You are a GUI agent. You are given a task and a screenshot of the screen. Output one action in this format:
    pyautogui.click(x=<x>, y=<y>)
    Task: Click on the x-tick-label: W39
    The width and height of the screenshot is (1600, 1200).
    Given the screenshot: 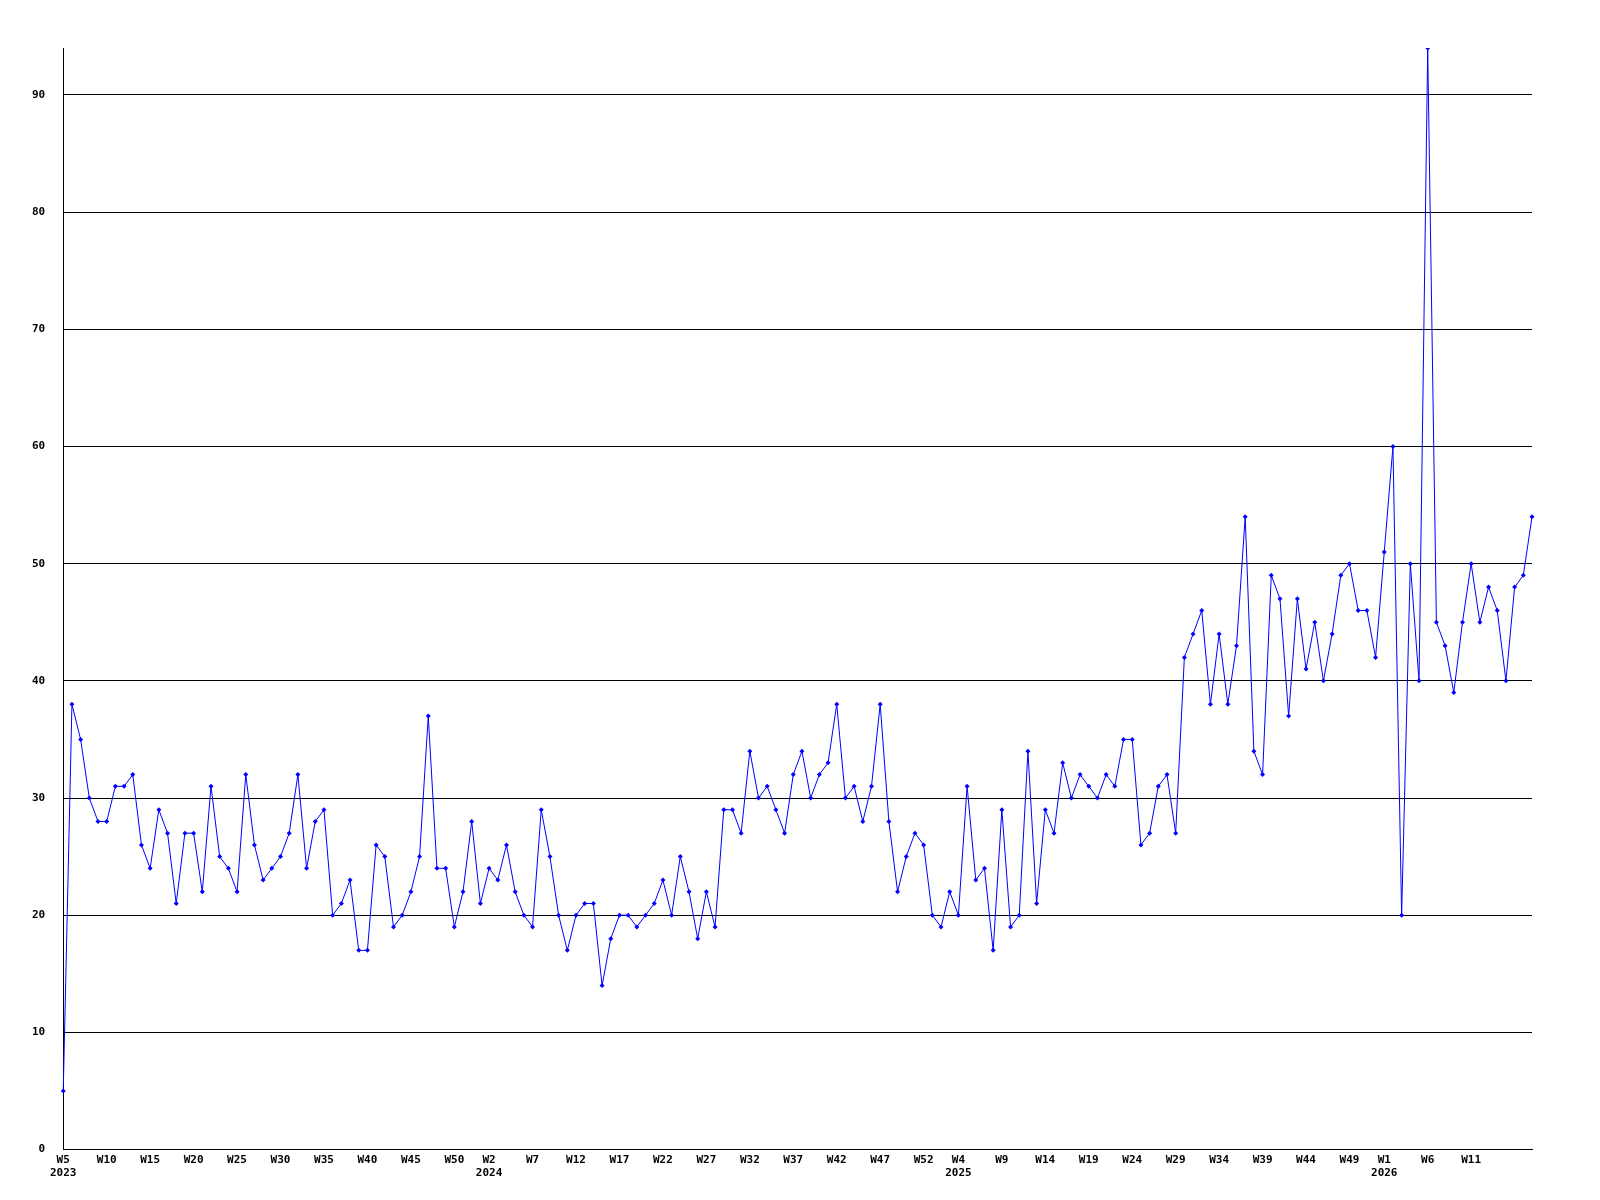 What is the action you would take?
    pyautogui.click(x=1262, y=1160)
    